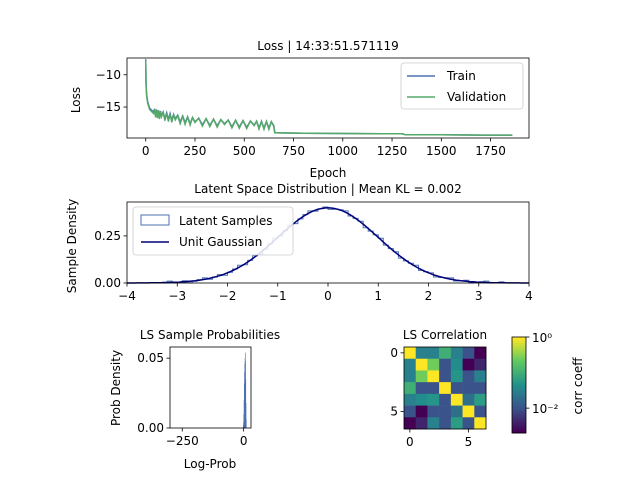  I want to click on loss-xtick-label: 0, so click(146, 151).